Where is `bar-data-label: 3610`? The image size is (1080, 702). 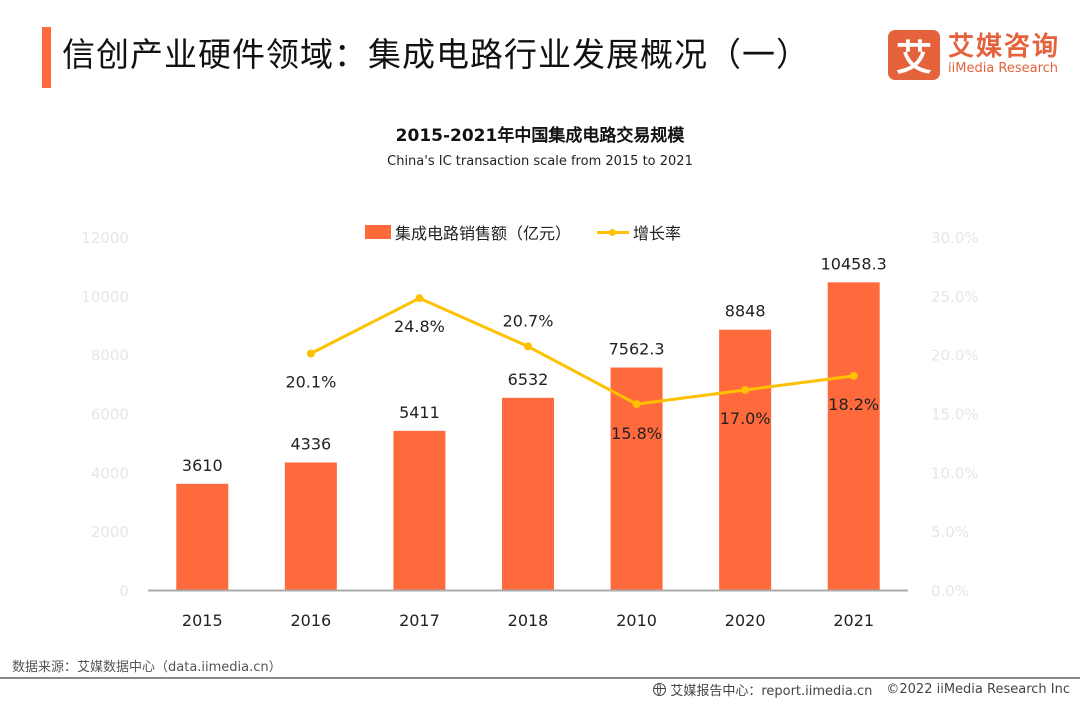 bar-data-label: 3610 is located at coordinates (202, 465).